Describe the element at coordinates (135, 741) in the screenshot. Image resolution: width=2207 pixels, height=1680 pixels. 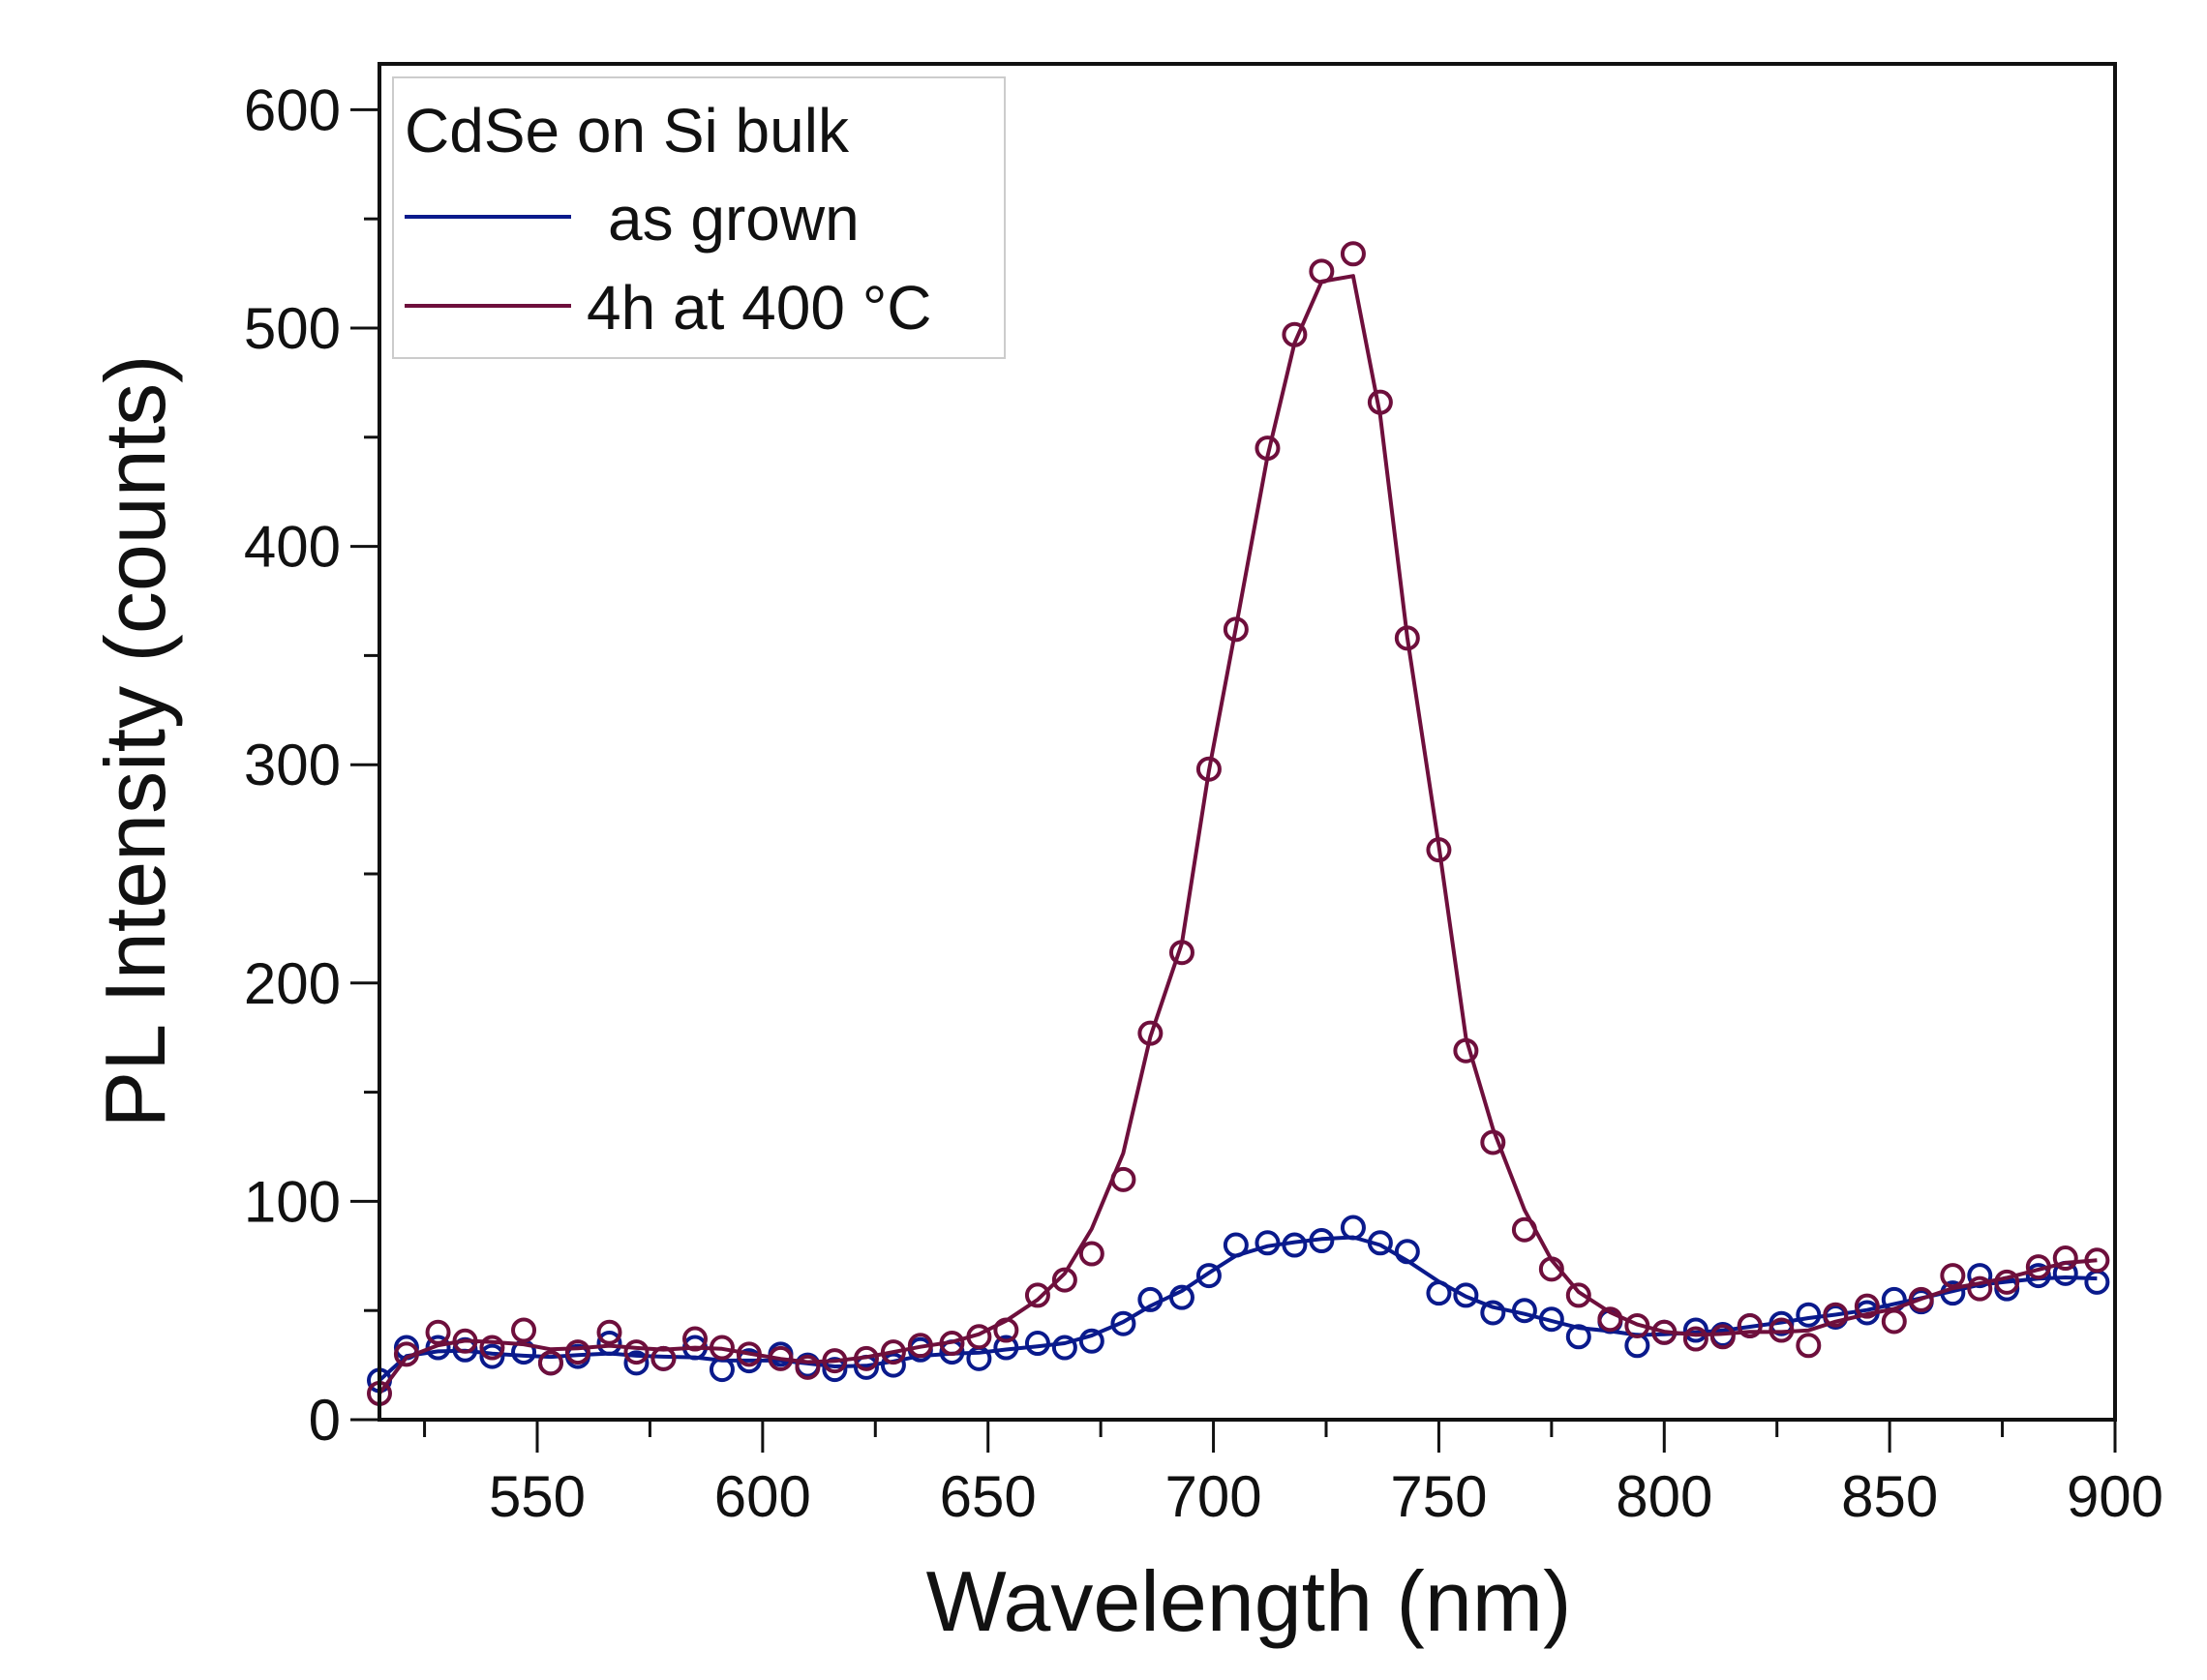
I see `y-axis-title: PL Intensity (counts)` at that location.